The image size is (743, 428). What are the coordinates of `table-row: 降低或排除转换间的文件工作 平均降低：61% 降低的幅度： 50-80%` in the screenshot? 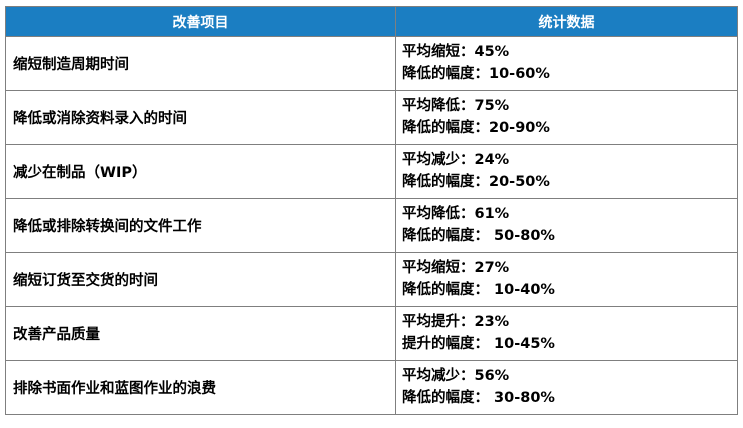 It's located at (371, 225).